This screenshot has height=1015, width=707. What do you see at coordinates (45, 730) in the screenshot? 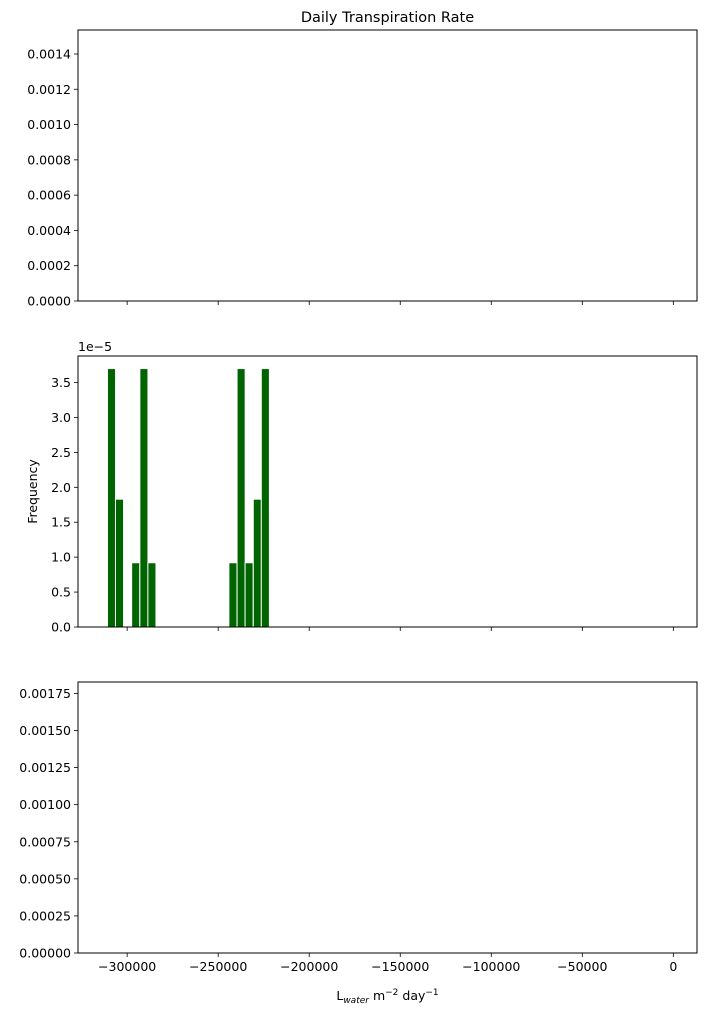
I see `y-tick-label: 0.00150` at bounding box center [45, 730].